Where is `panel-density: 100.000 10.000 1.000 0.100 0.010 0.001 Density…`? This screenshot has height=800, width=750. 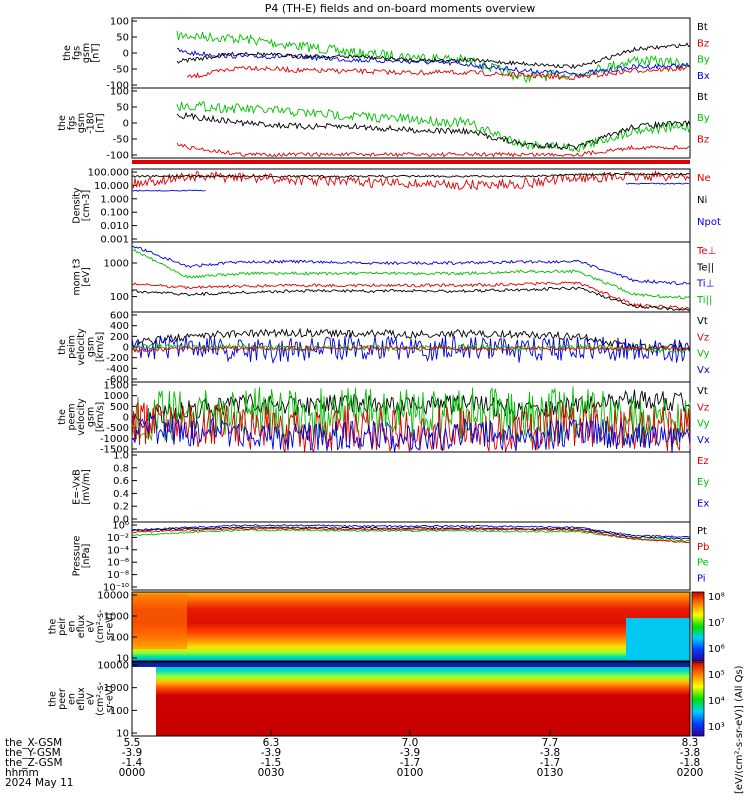 panel-density: 100.000 10.000 1.000 0.100 0.010 0.001 Density… is located at coordinates (396, 203).